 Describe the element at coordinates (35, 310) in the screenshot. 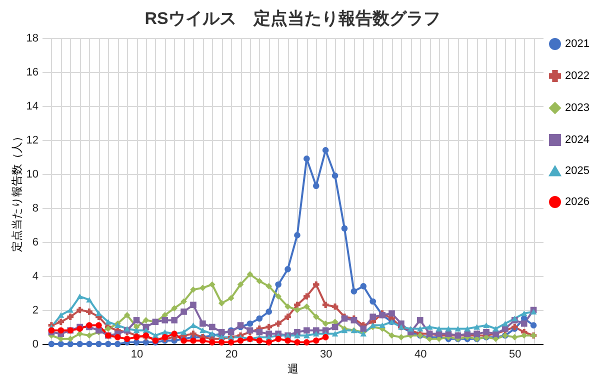

I see `y-tick-label: 2` at that location.